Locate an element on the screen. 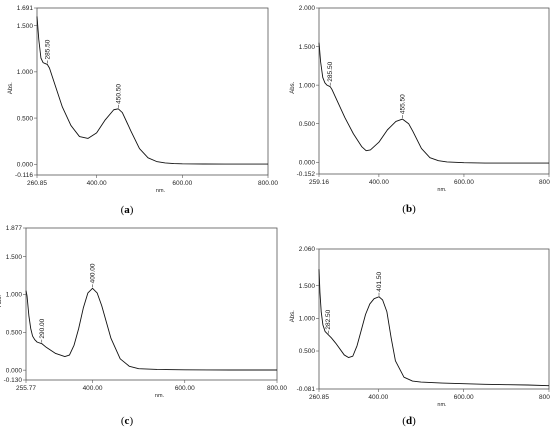 The image size is (550, 430). peak-label: 400.00 is located at coordinates (93, 273).